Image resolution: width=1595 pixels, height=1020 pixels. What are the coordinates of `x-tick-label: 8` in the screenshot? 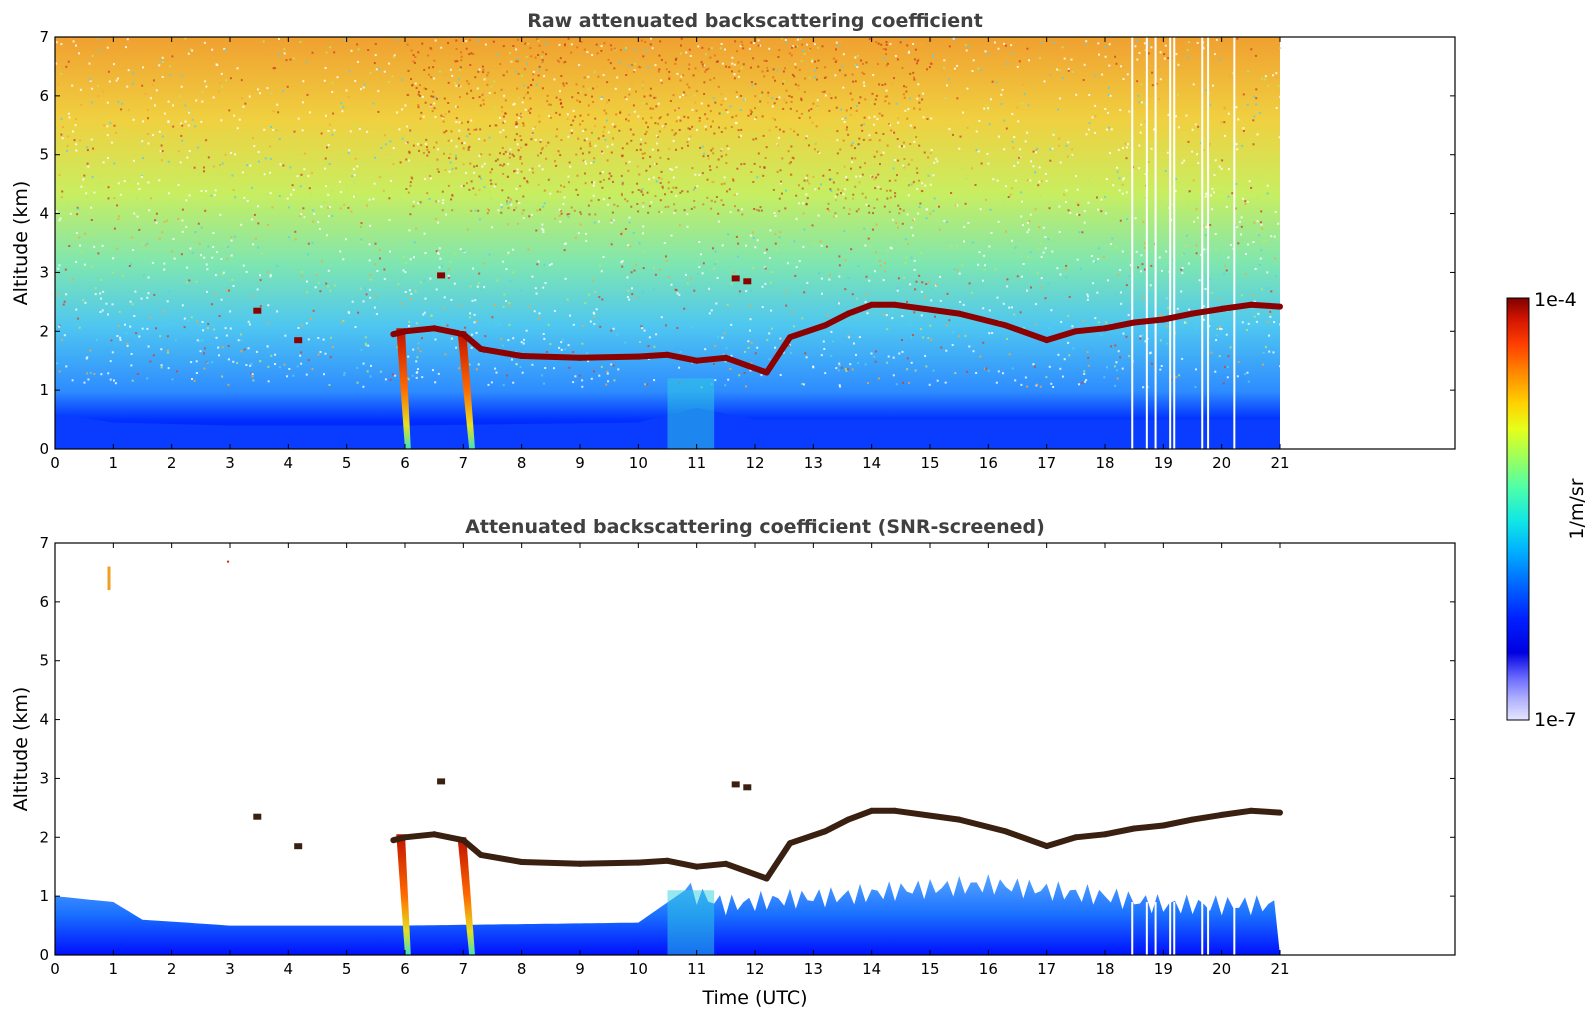 It's located at (522, 969).